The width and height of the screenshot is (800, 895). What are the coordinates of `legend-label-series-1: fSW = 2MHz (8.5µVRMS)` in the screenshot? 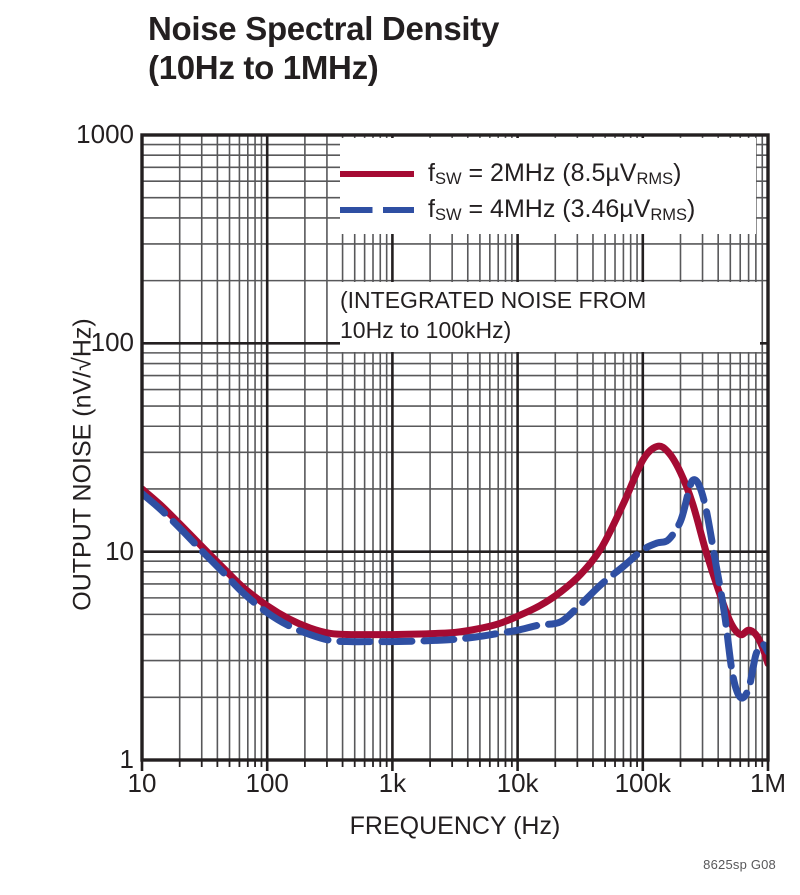 It's located at (555, 173).